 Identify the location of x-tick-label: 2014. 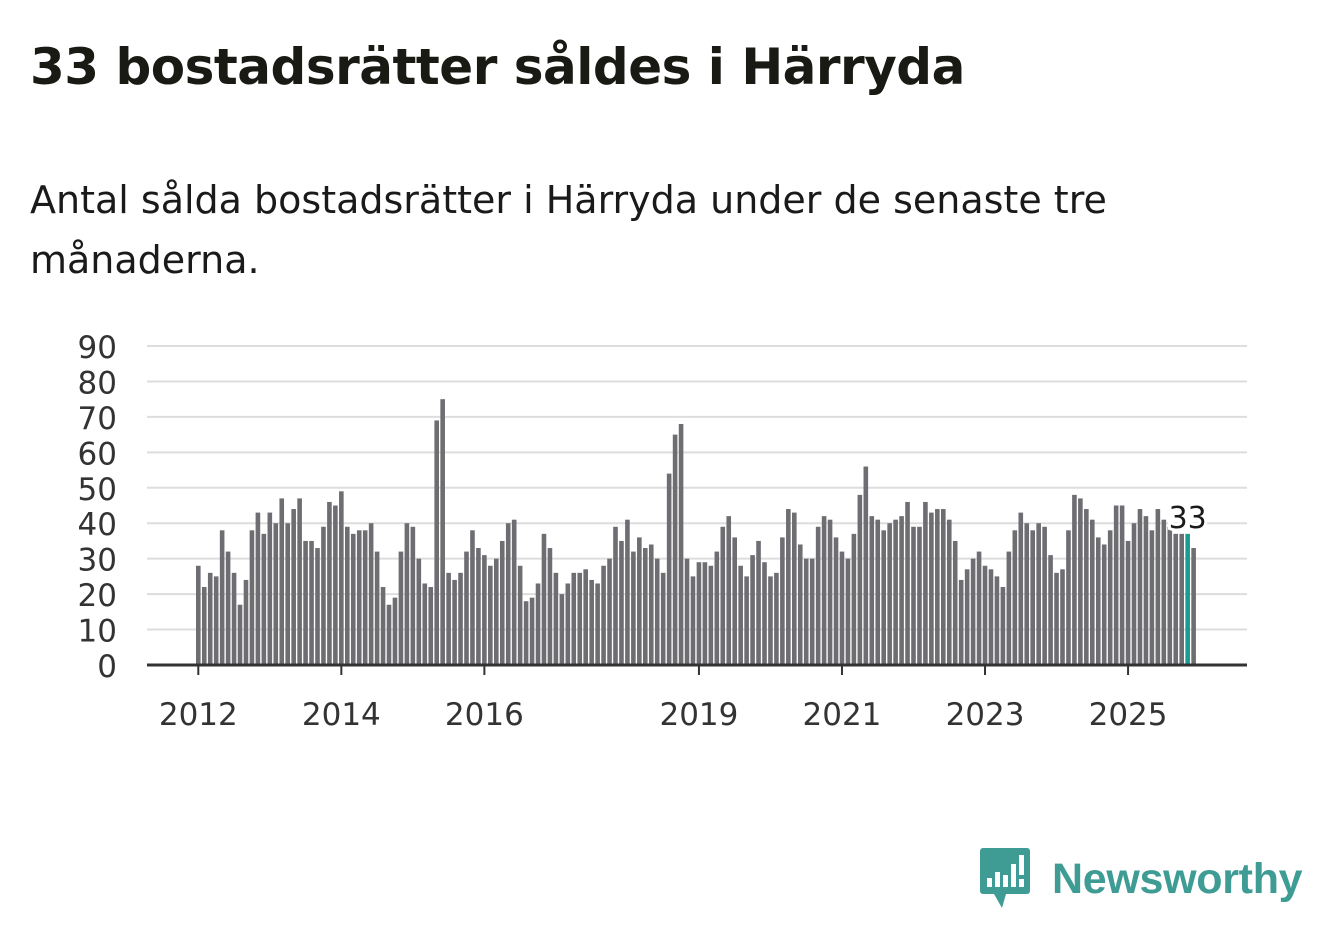
(341, 715).